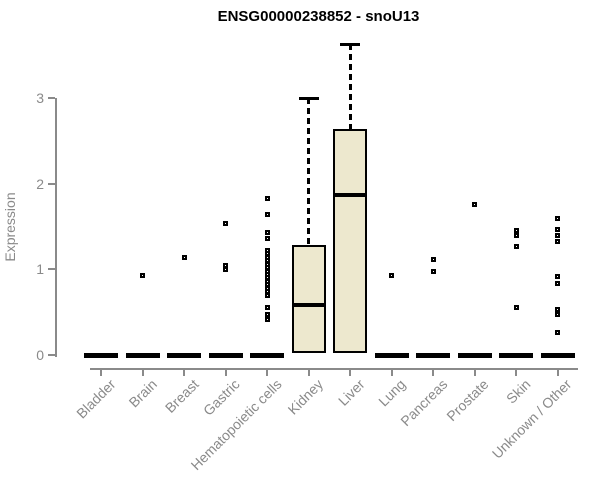 Image resolution: width=600 pixels, height=500 pixels. Describe the element at coordinates (351, 392) in the screenshot. I see `x-tick-label: Liver` at that location.